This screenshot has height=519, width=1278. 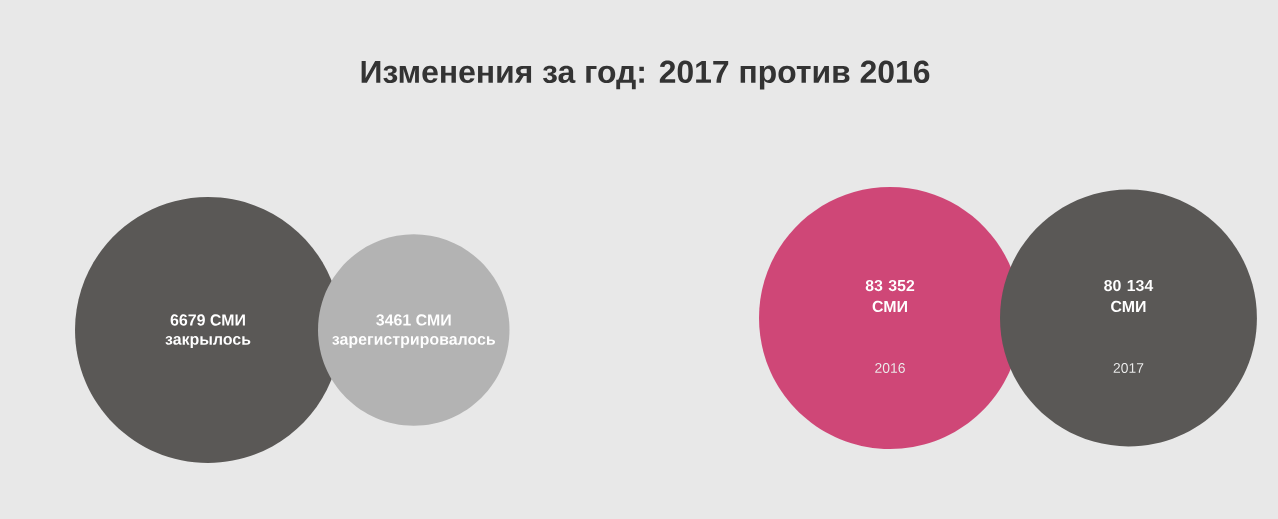 What do you see at coordinates (413, 320) in the screenshot?
I see `data-label: 3461 СМИ` at bounding box center [413, 320].